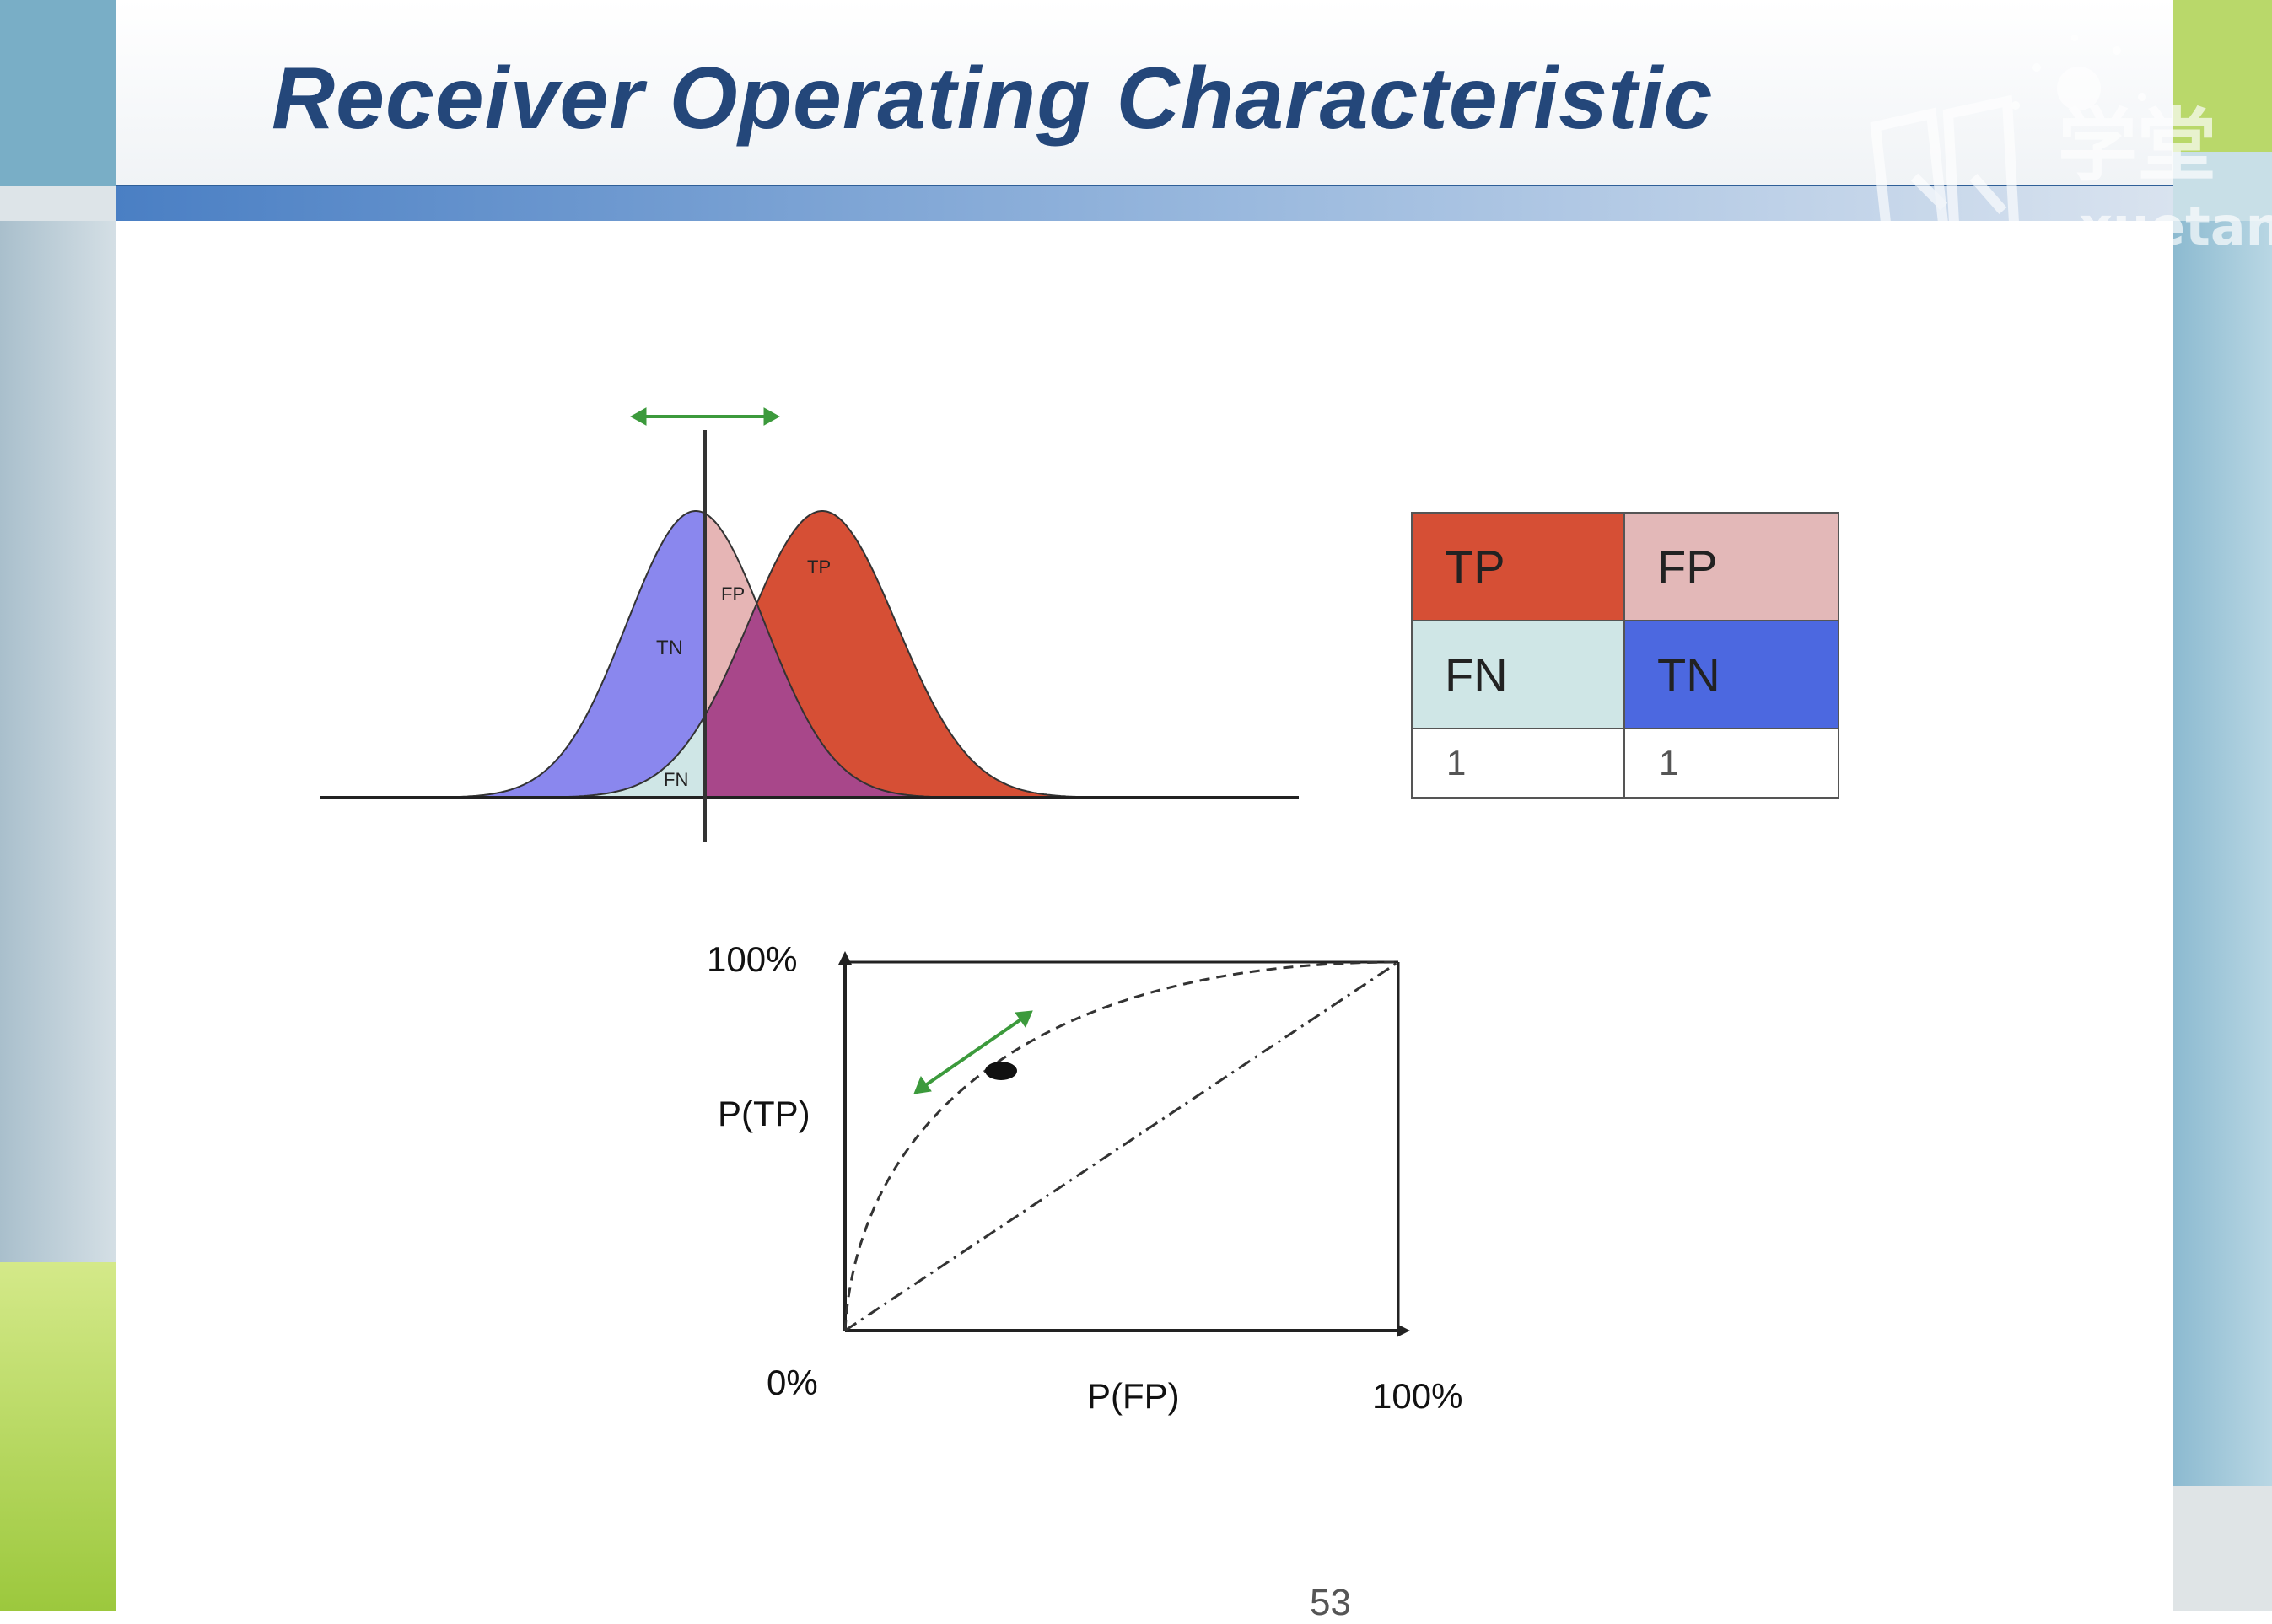  What do you see at coordinates (1417, 1396) in the screenshot?
I see `x-right-label: 100%` at bounding box center [1417, 1396].